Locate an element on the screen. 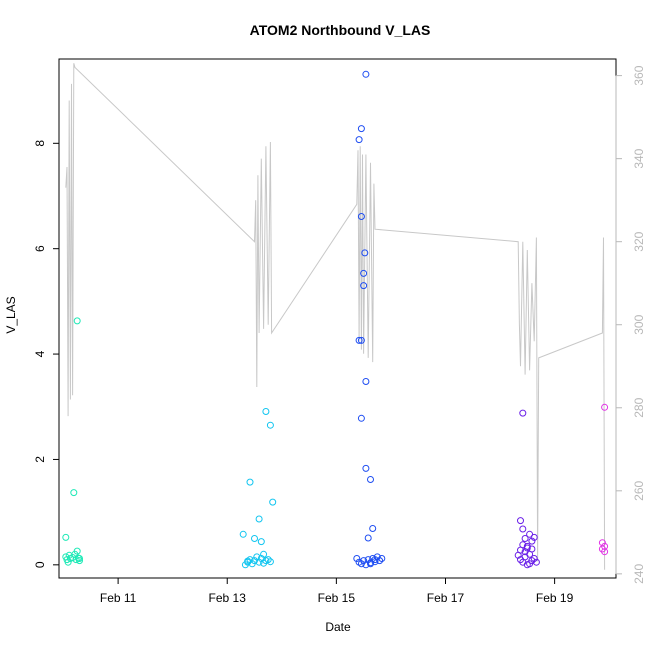 Image resolution: width=650 pixels, height=650 pixels. y-axis-label: V_LAS is located at coordinates (11, 314).